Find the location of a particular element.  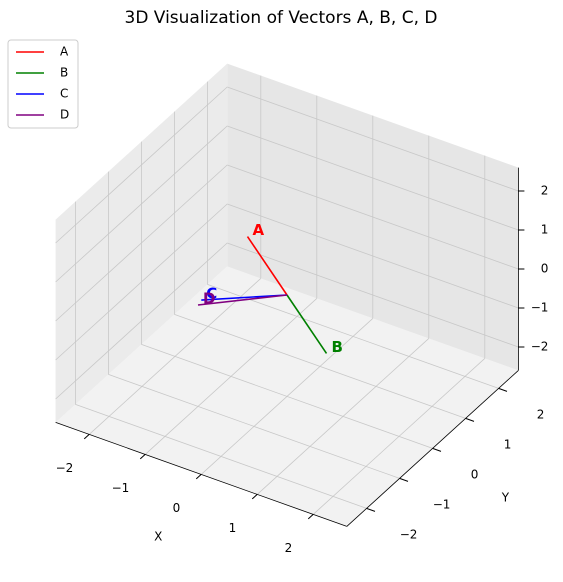

y-tick-label: 1 is located at coordinates (508, 445).